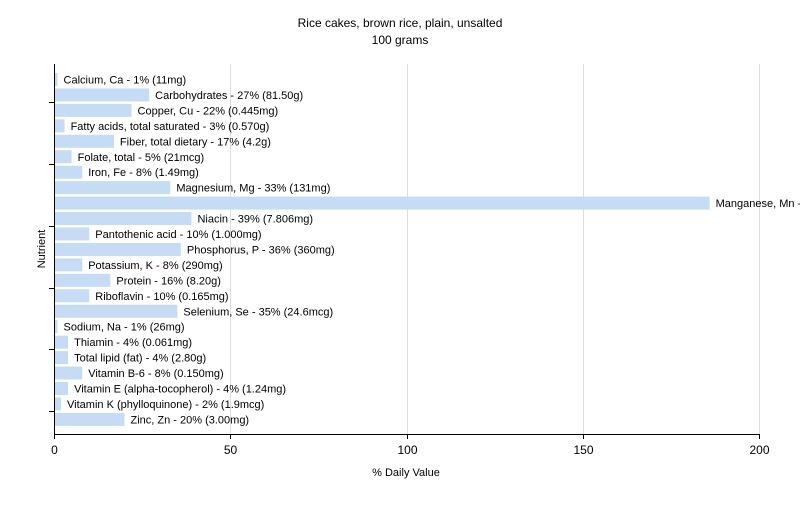 The width and height of the screenshot is (800, 505). What do you see at coordinates (156, 374) in the screenshot?
I see `bar-label-19: Vitamin B-6 - 8% (0.150mg)` at bounding box center [156, 374].